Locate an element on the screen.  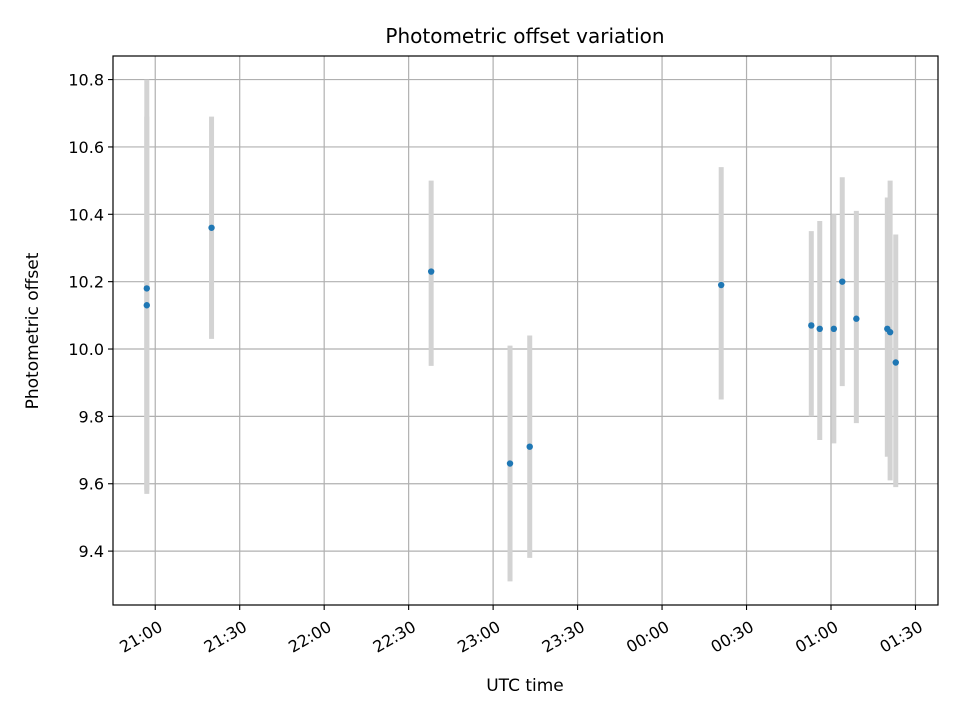
y-tick-label: 9.6 is located at coordinates (91, 484).